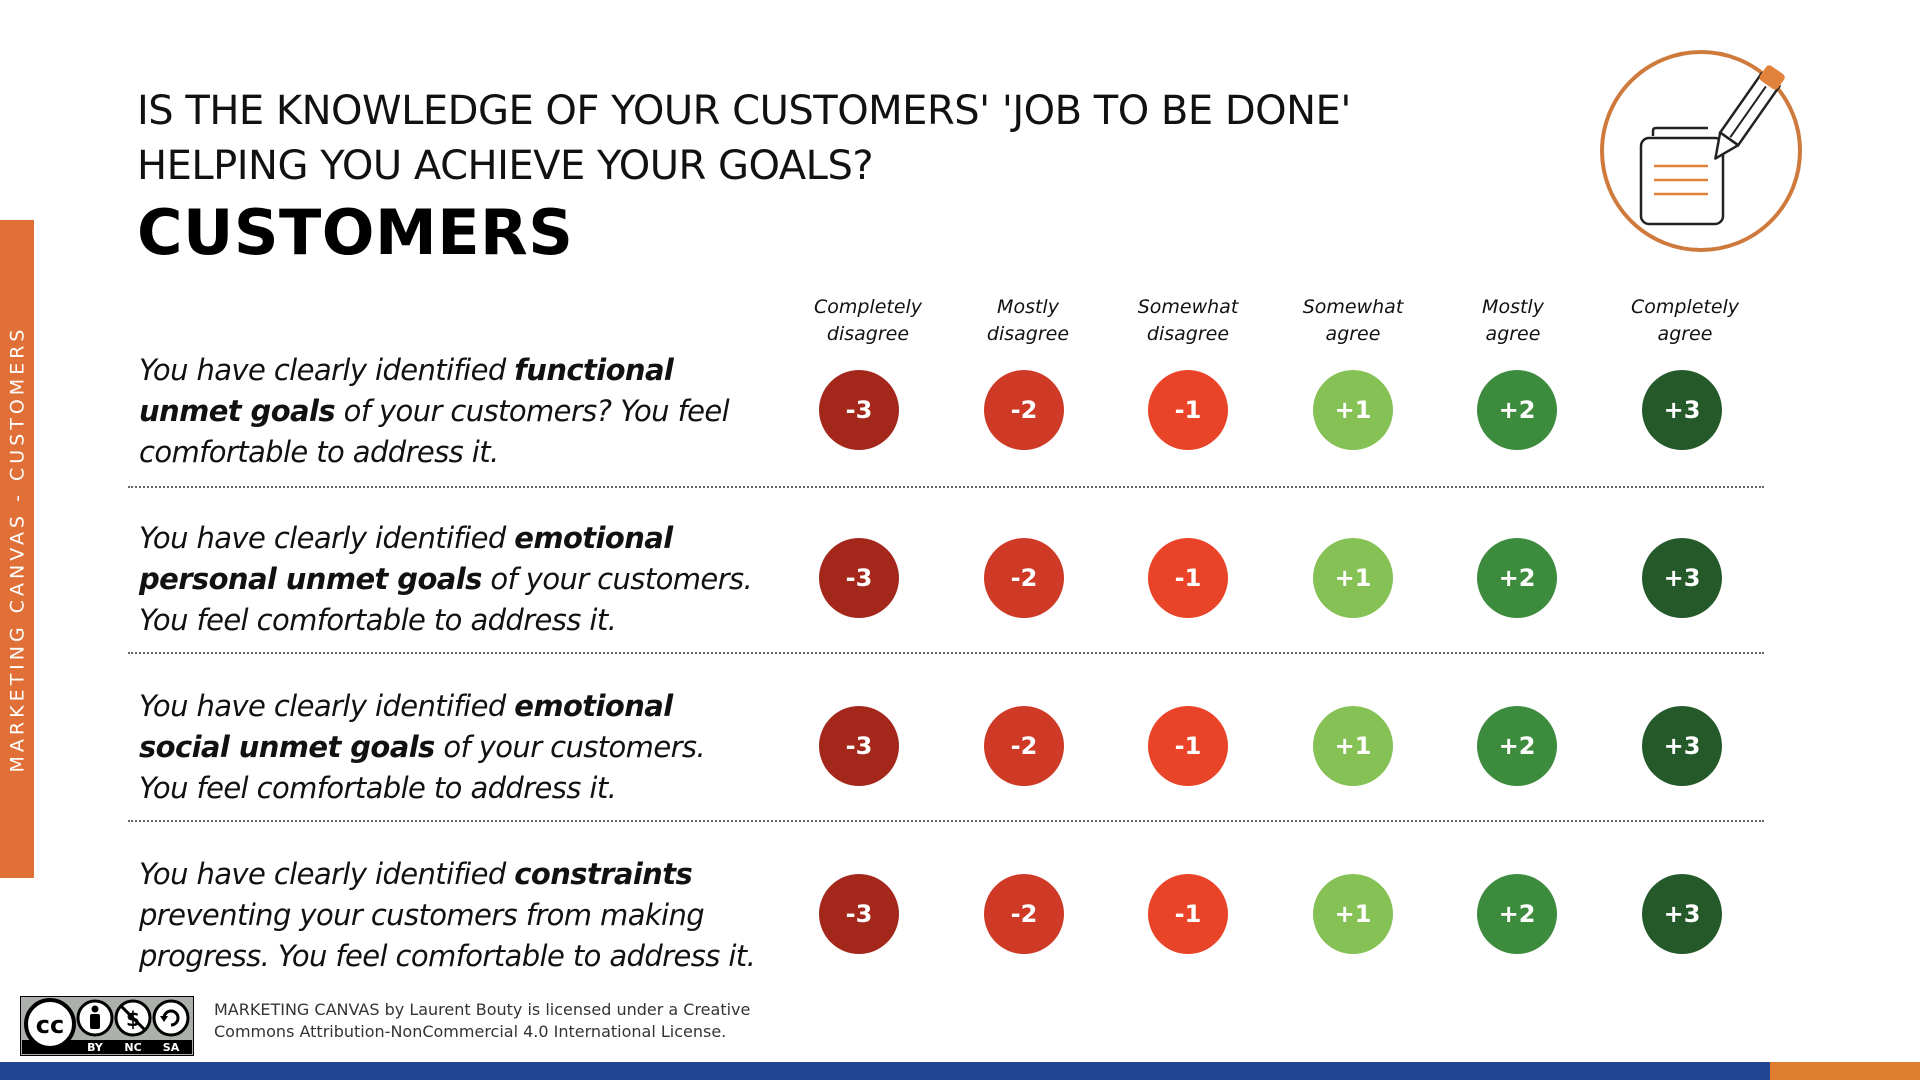  What do you see at coordinates (171, 1047) in the screenshot?
I see `badge-label-sa: SA` at bounding box center [171, 1047].